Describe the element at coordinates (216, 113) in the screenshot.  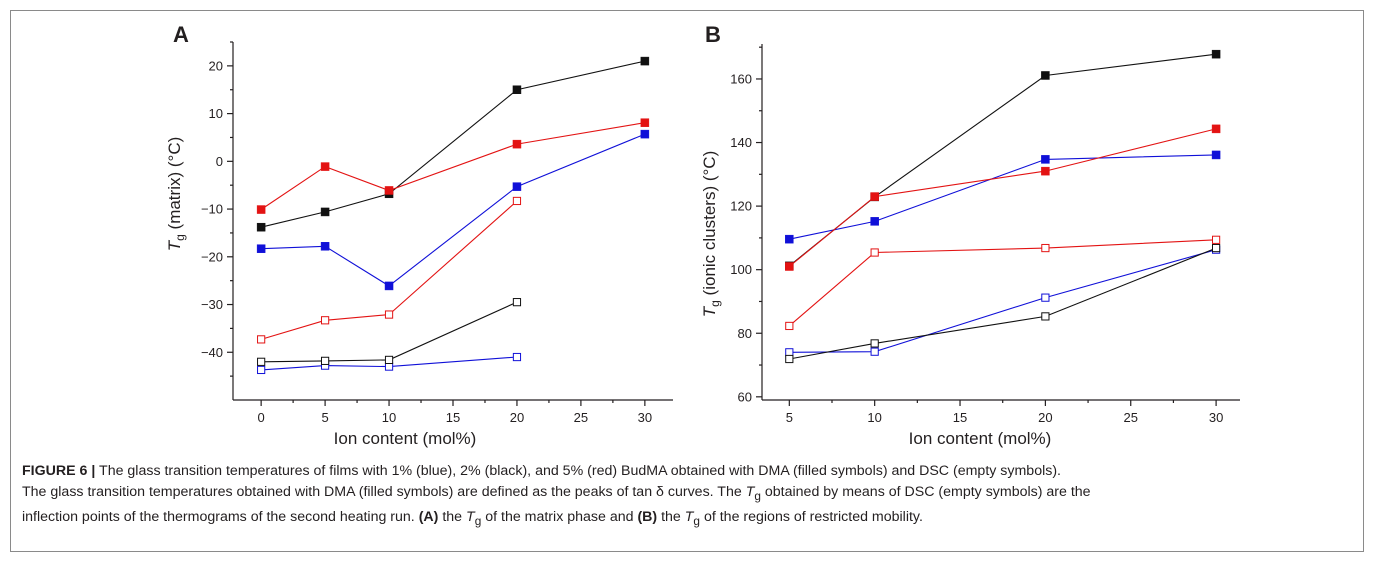
I see `y-tick-label: 10` at that location.